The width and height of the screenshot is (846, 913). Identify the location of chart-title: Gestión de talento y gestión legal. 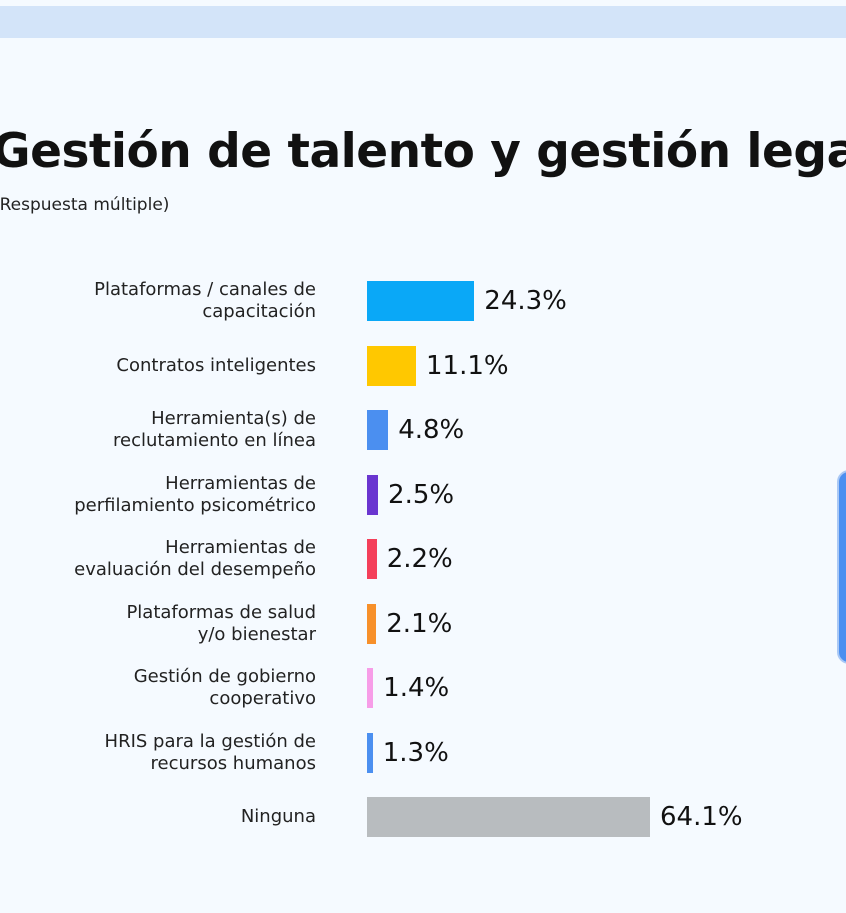
(423, 151).